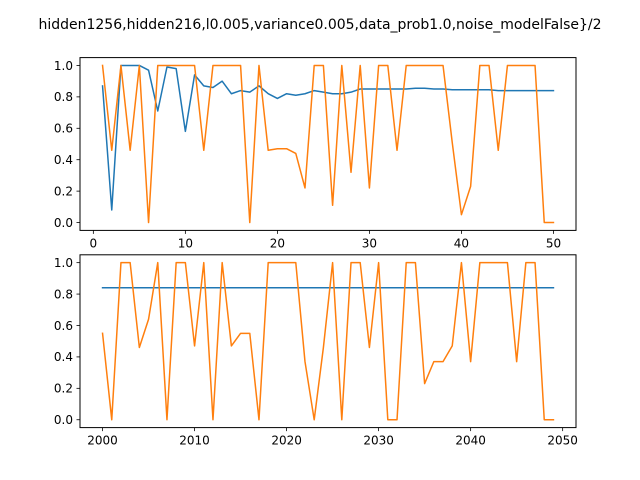 The height and width of the screenshot is (480, 640). I want to click on x-tick-label: 2010, so click(194, 441).